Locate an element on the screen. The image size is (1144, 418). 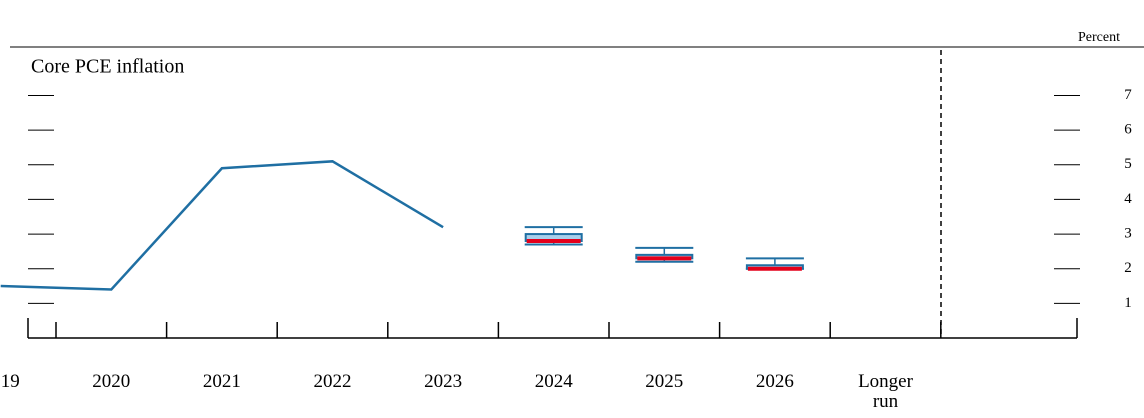
y-tick-label: 1 is located at coordinates (1128, 303).